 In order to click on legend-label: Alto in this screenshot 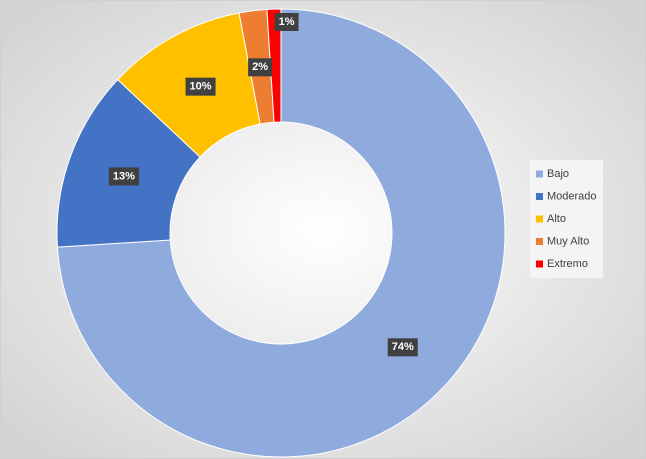, I will do `click(556, 219)`.